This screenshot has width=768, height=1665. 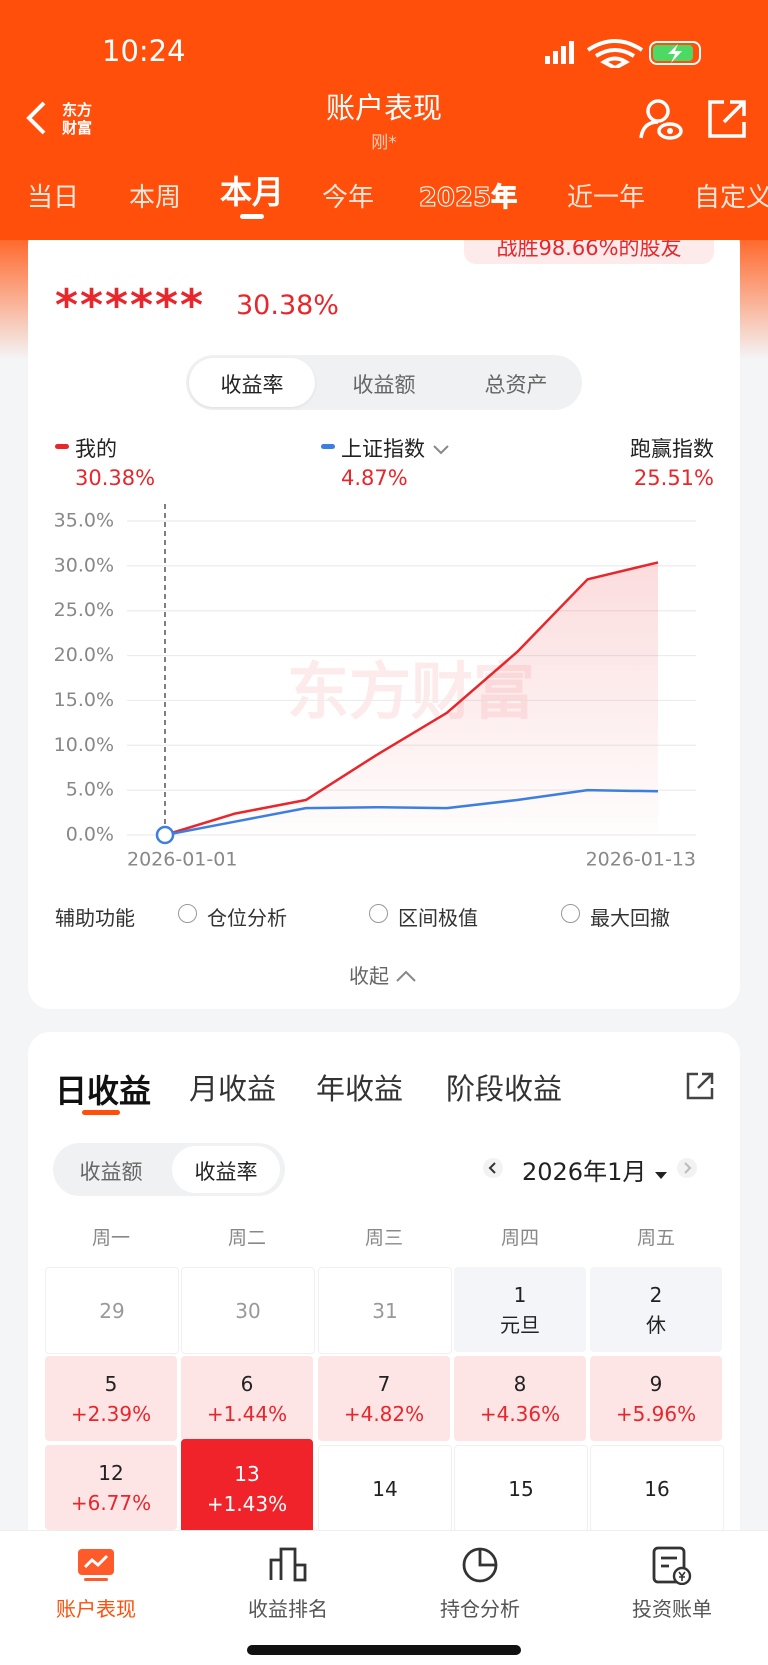 I want to click on aux-option: 区间极值, so click(x=438, y=918).